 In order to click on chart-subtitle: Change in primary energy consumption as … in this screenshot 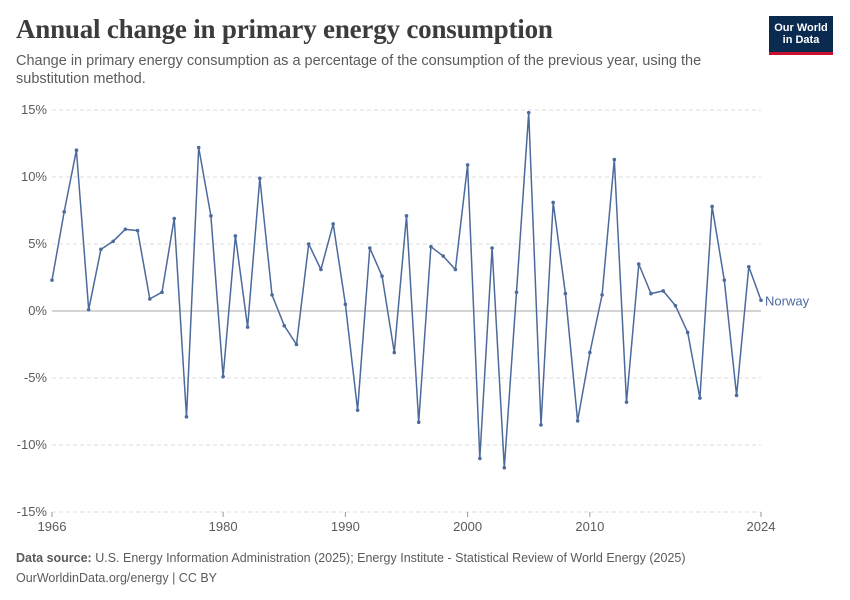, I will do `click(359, 70)`.